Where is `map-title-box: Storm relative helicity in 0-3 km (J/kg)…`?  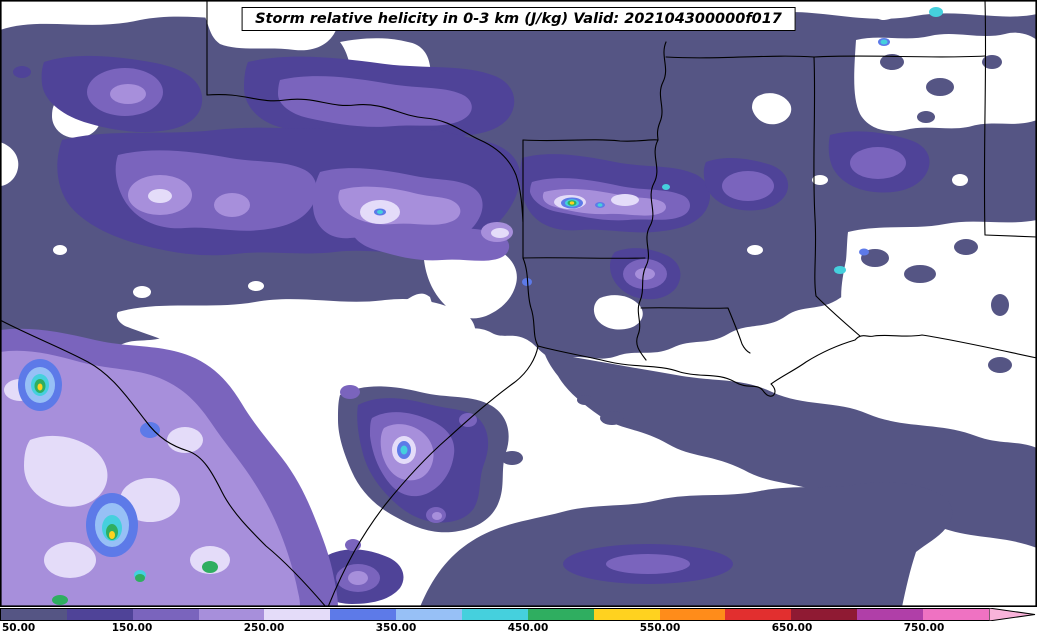 map-title-box: Storm relative helicity in 0-3 km (J/kg)… is located at coordinates (518, 19).